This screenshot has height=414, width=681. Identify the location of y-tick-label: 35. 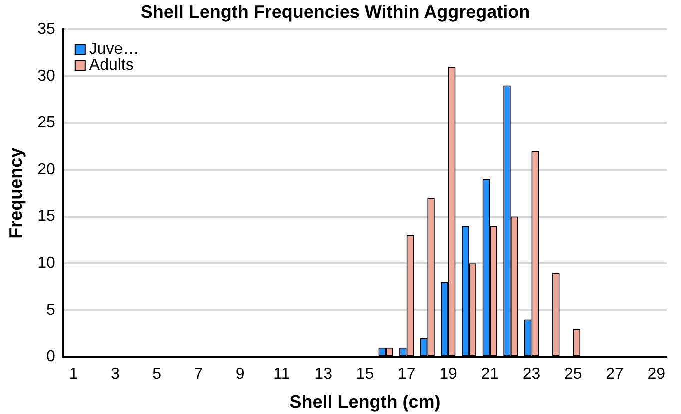
(47, 29).